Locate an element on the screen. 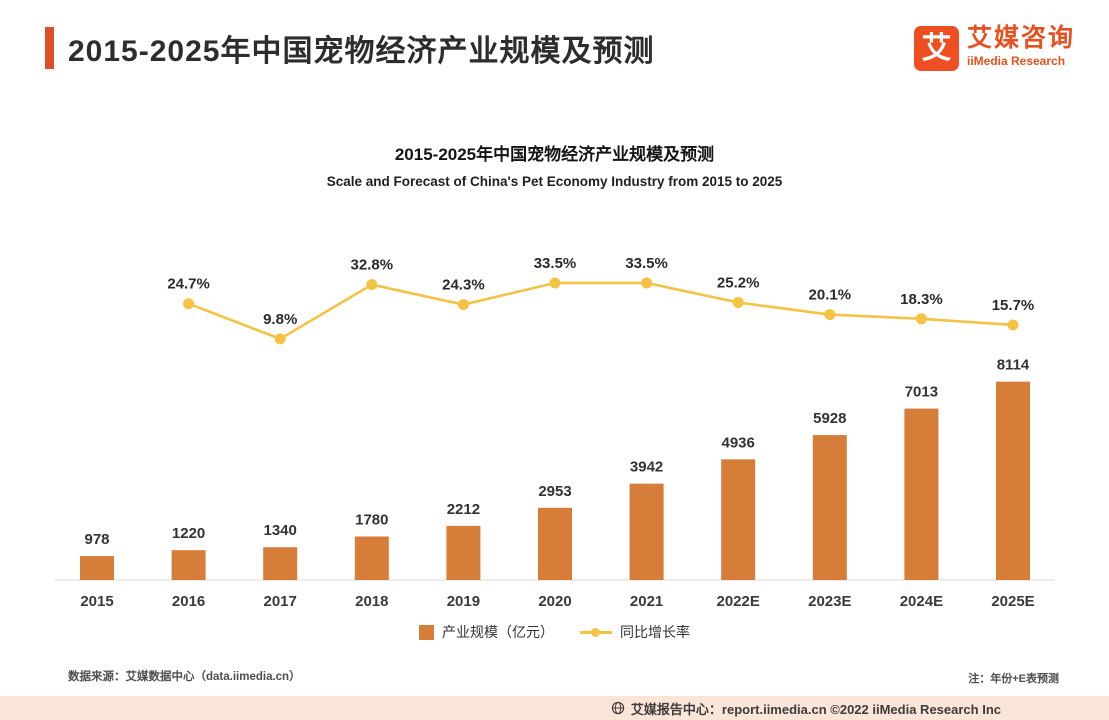 This screenshot has width=1109, height=720. bar-value-label: 4936 is located at coordinates (738, 442).